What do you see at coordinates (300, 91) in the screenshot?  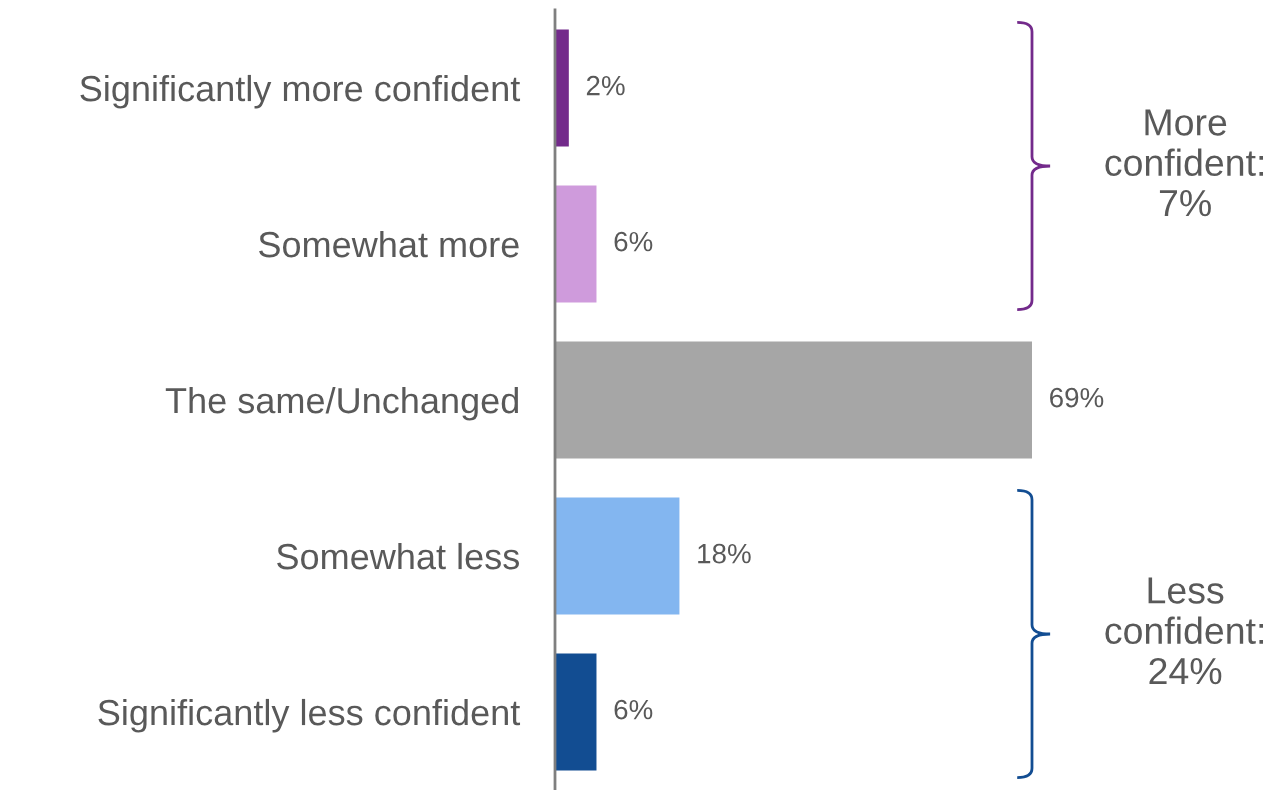 I see `y-tick-label: Significantly more confident` at bounding box center [300, 91].